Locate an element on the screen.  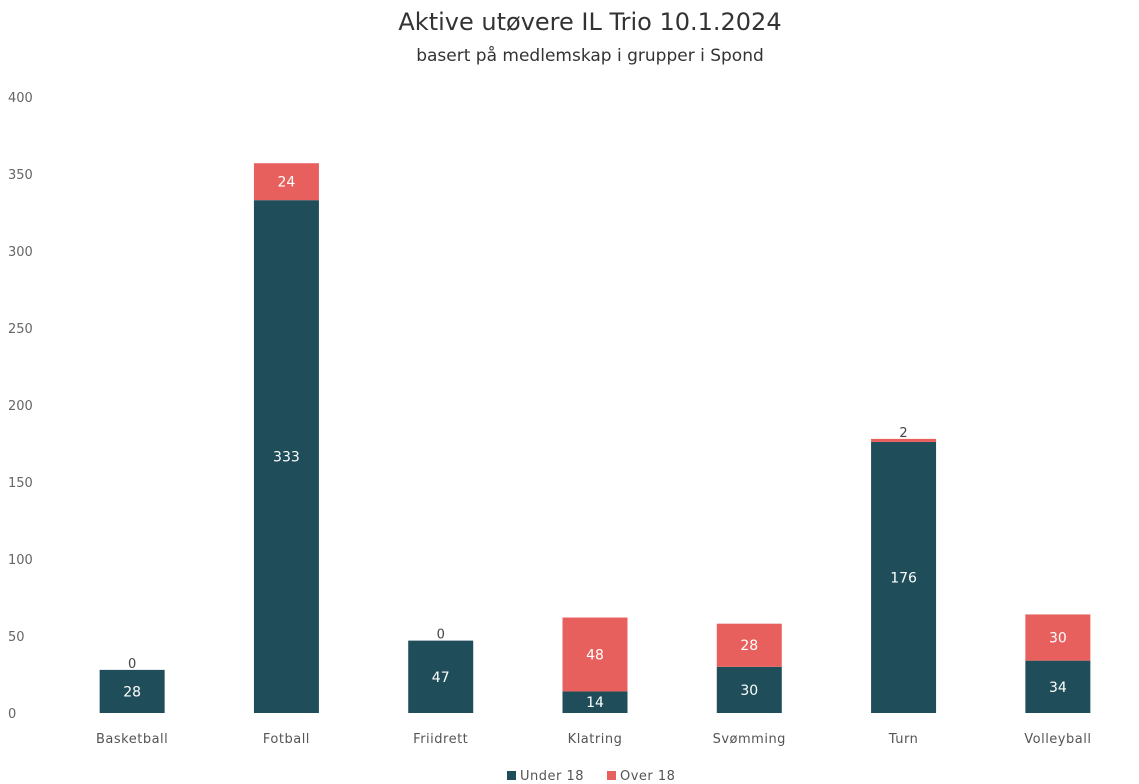
y-tick-label: 50 is located at coordinates (16, 637).